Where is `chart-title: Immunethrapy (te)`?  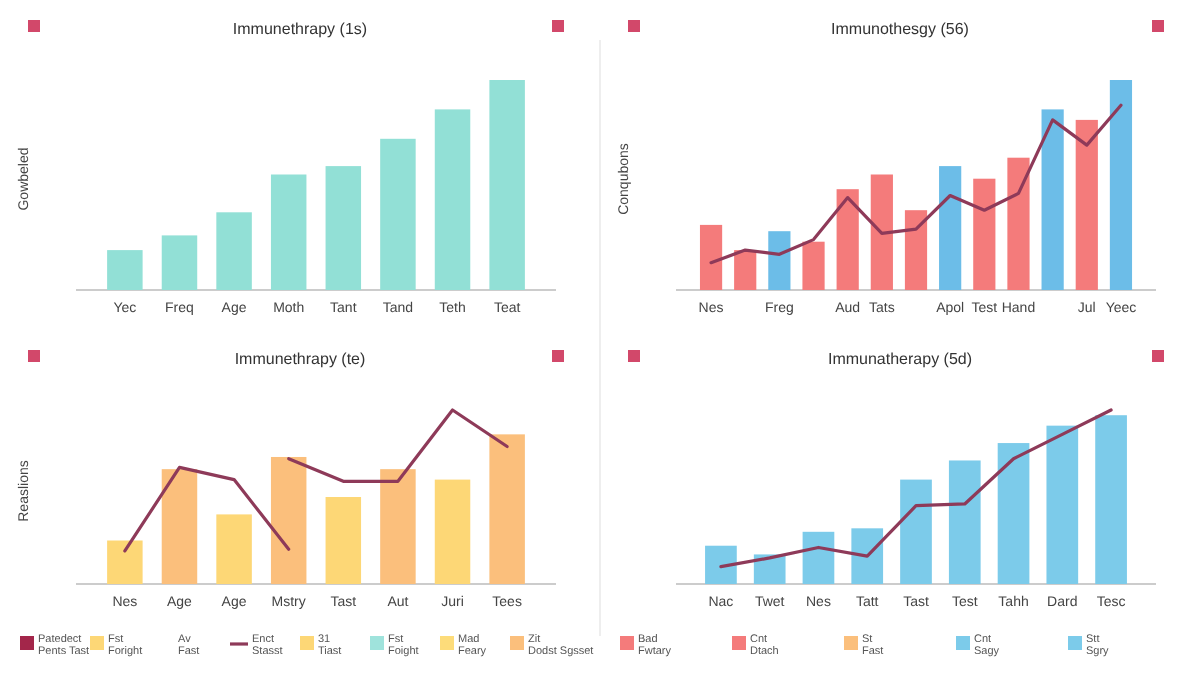
chart-title: Immunethrapy (te) is located at coordinates (300, 359).